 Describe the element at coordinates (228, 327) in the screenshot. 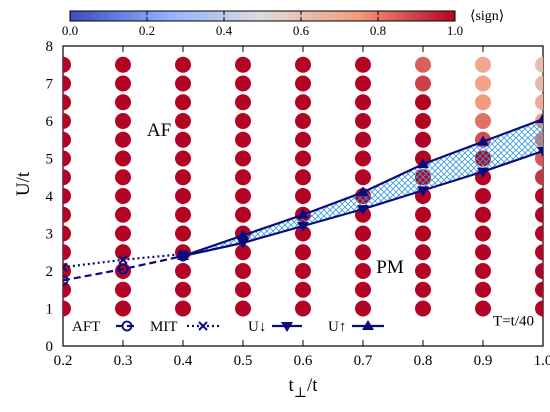

I see `legend: AFT MIT U↓ U↑` at that location.